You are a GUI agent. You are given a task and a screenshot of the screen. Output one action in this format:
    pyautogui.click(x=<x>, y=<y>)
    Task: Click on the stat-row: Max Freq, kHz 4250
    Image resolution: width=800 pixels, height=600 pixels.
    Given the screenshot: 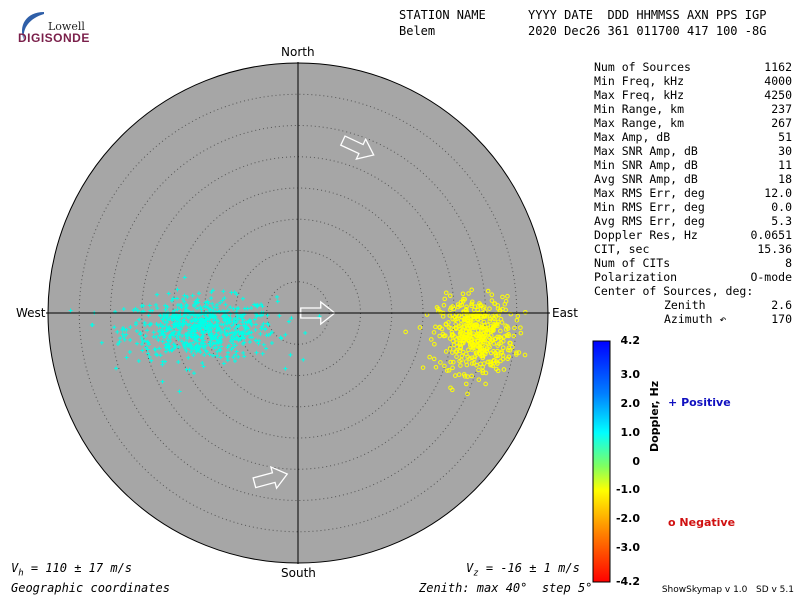 What is the action you would take?
    pyautogui.click(x=693, y=95)
    